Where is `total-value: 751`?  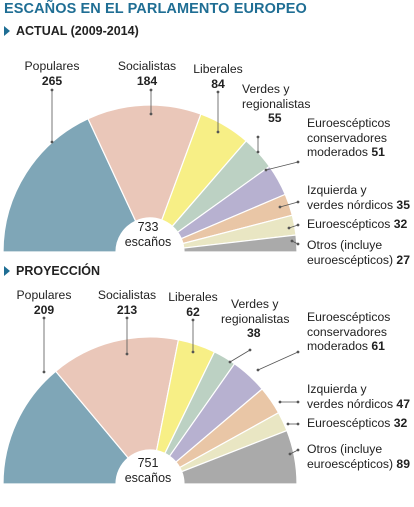 total-value: 751 is located at coordinates (148, 463).